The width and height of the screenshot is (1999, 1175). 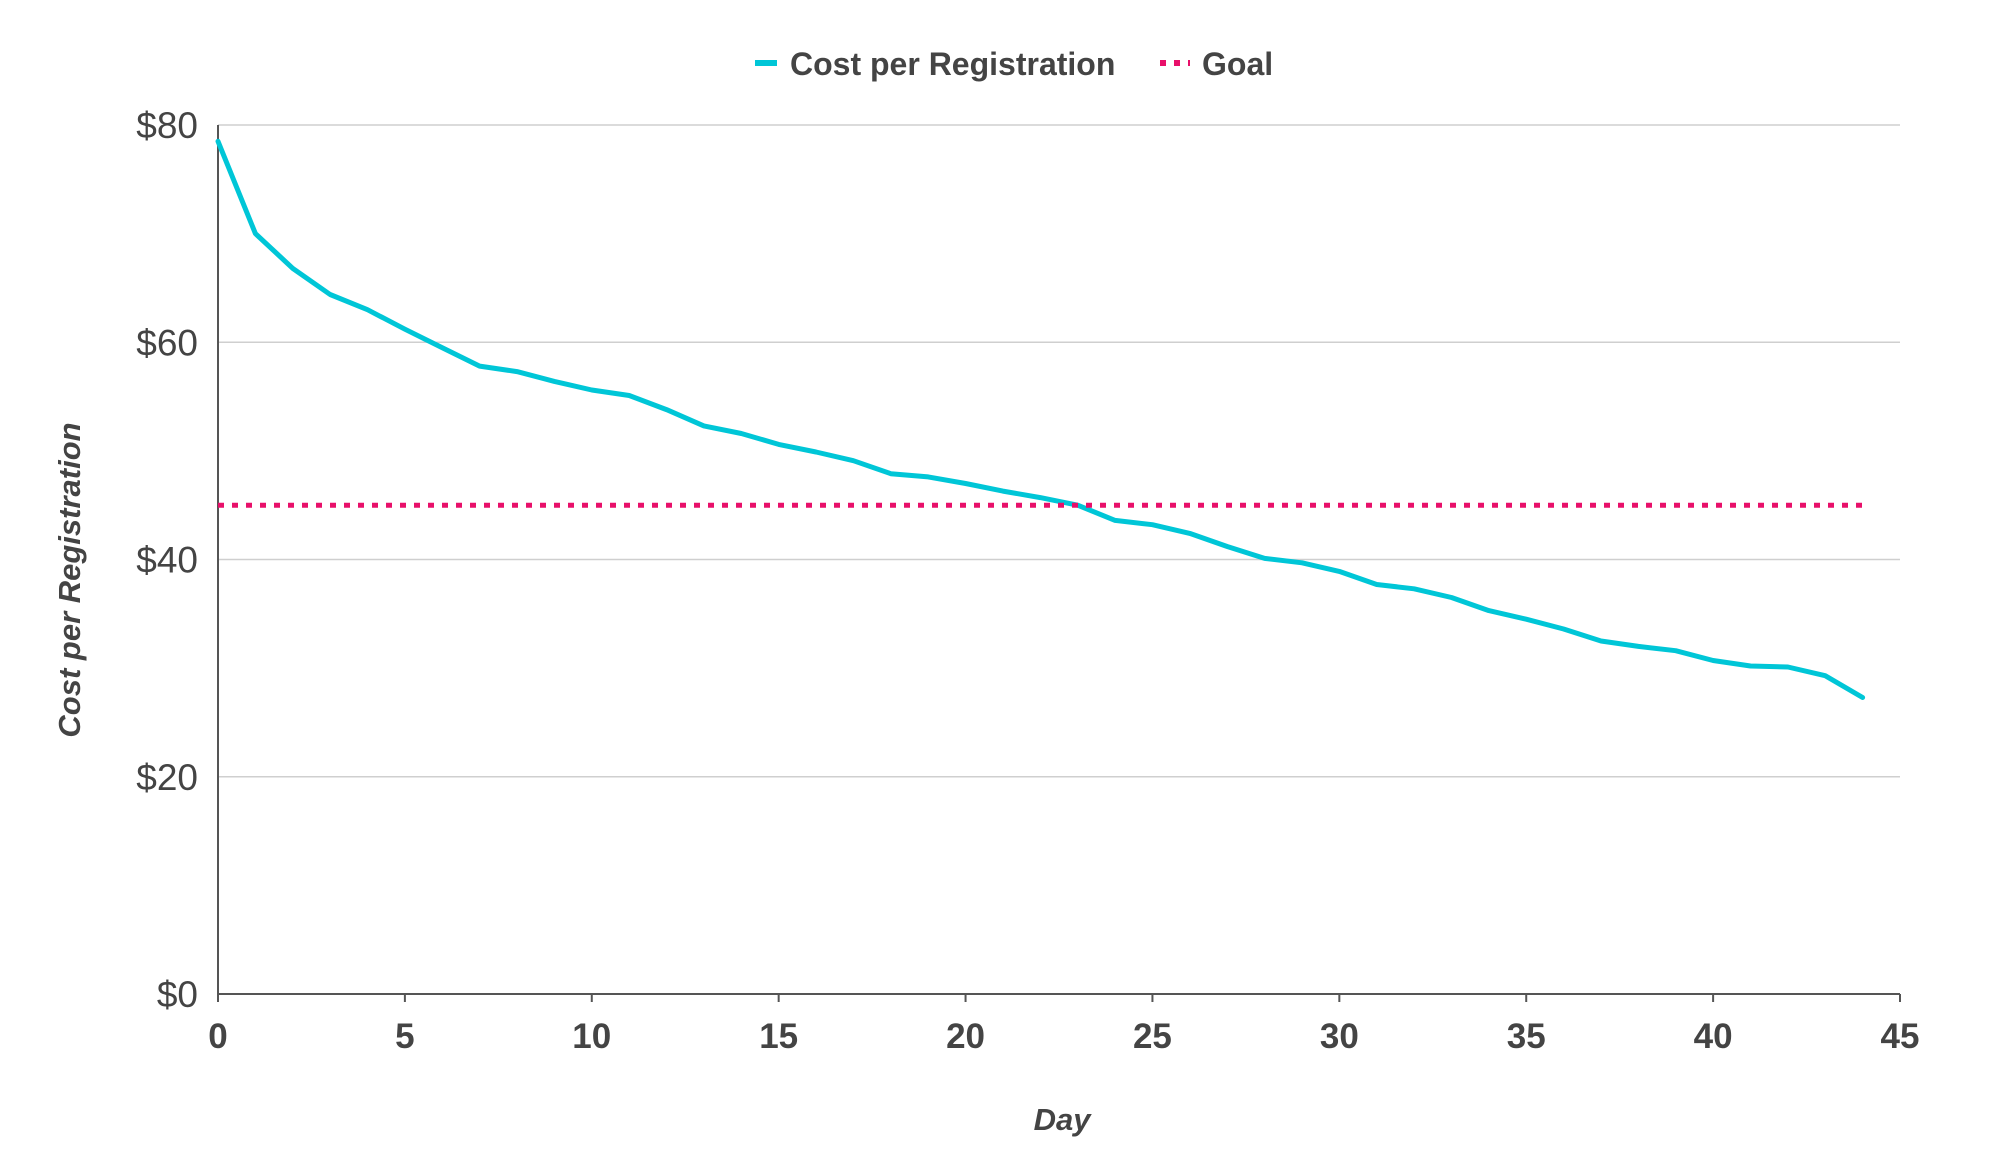 I want to click on x-tick-label: 40, so click(x=1713, y=1036).